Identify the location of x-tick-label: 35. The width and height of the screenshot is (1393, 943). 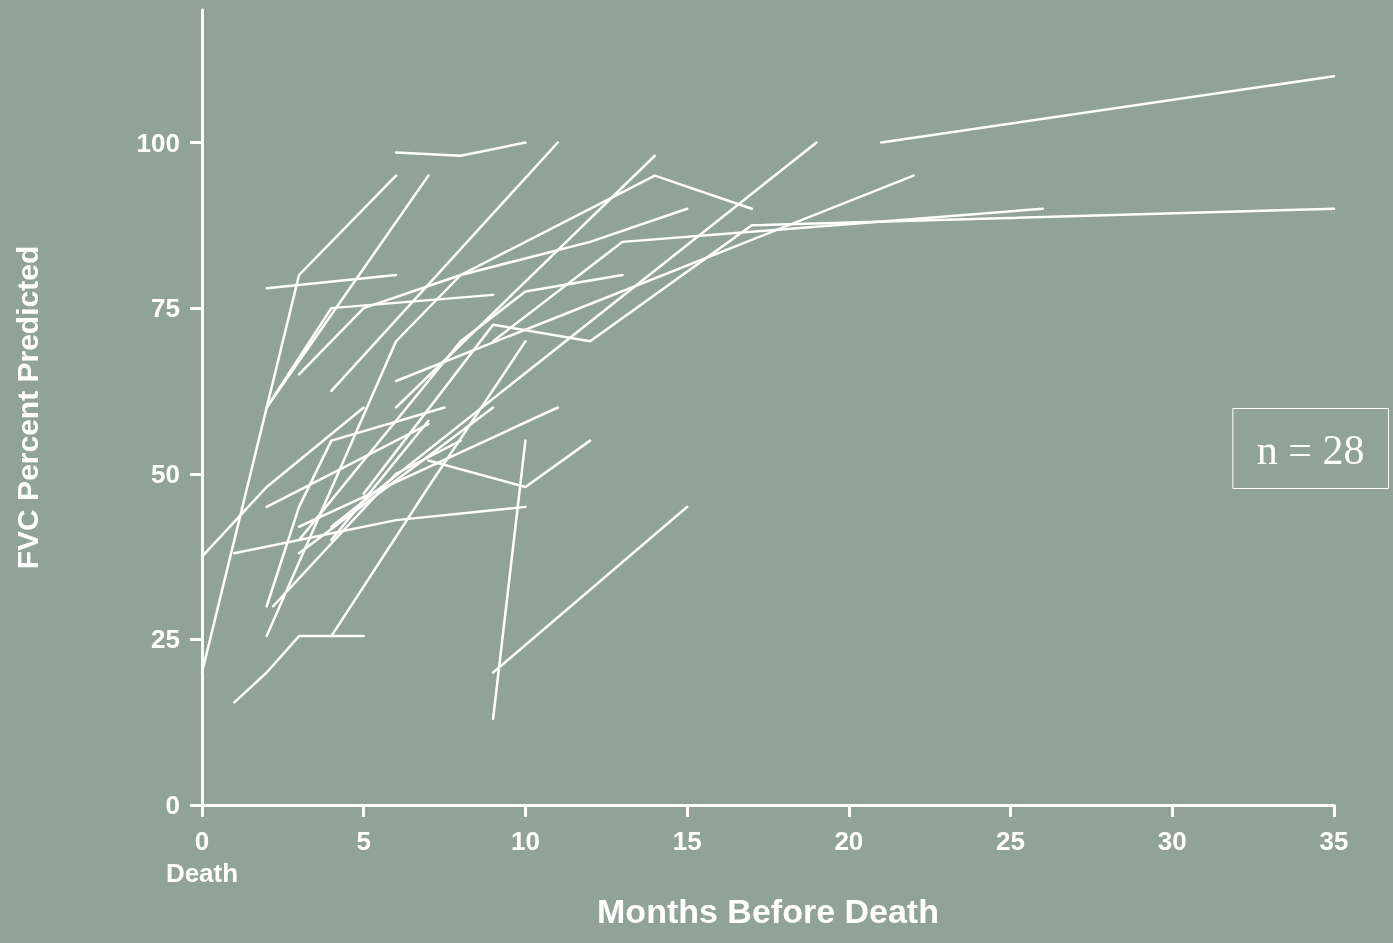
(1334, 841).